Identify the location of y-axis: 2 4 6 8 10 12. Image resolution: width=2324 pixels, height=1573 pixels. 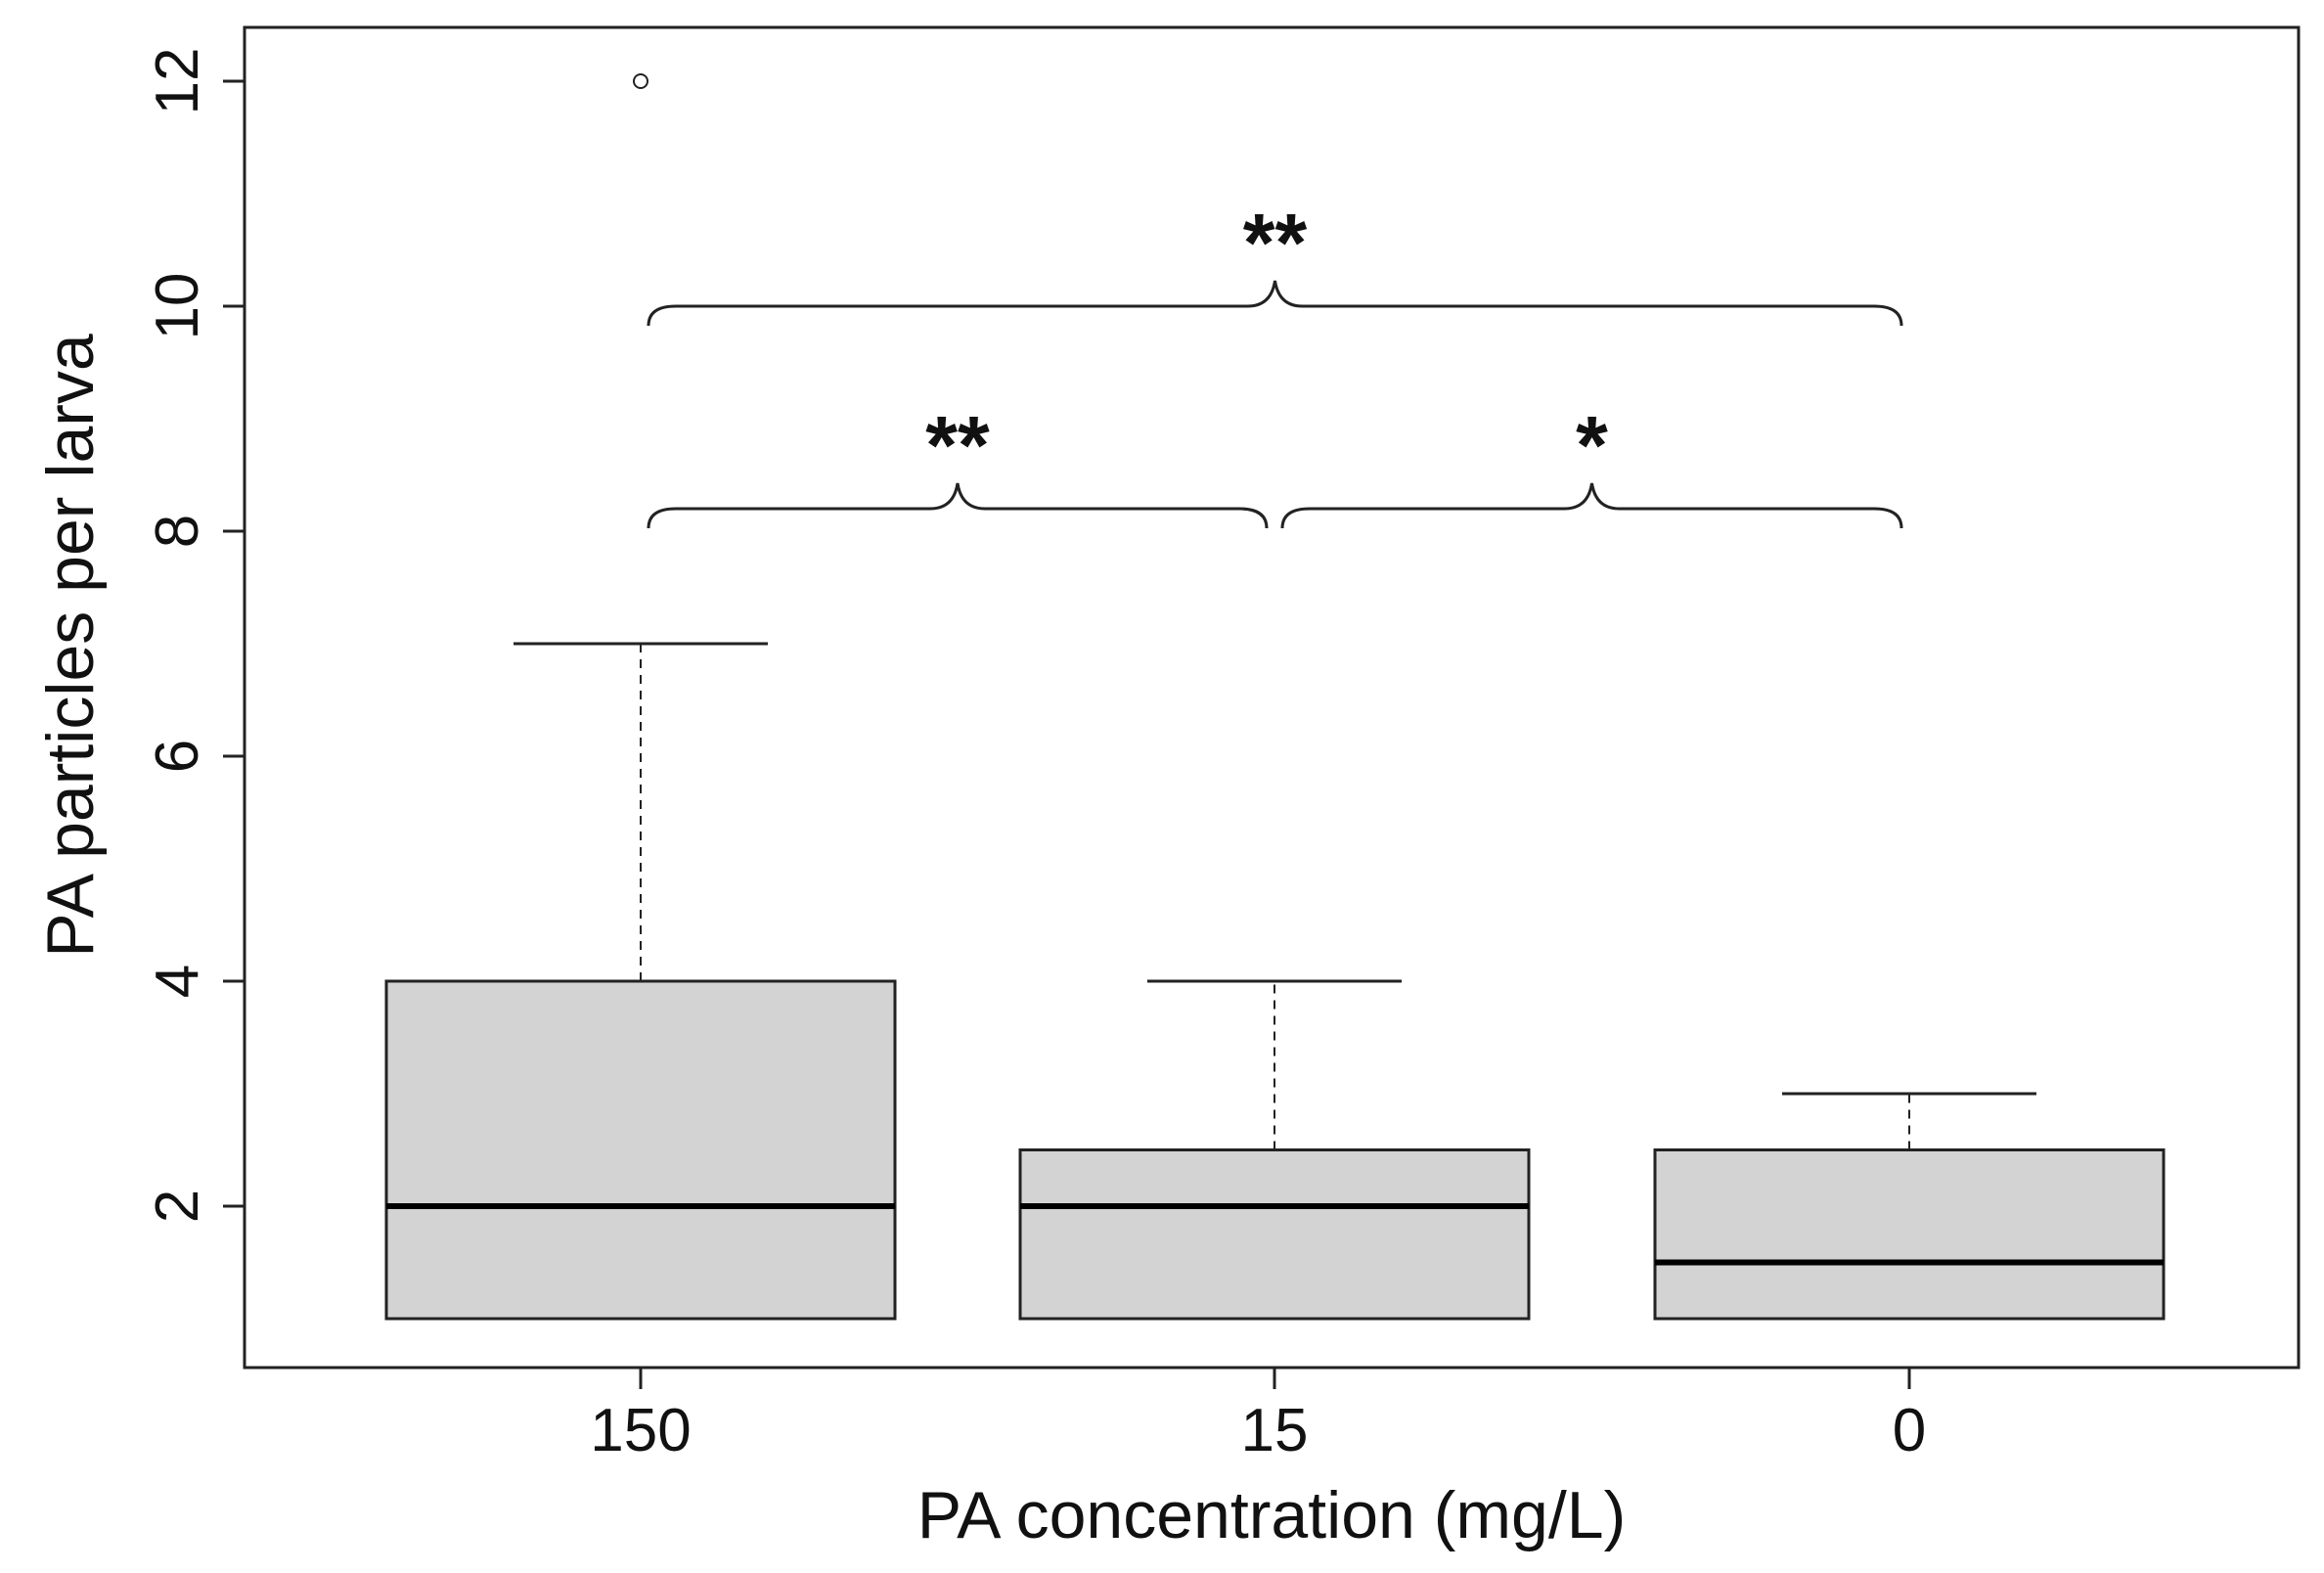
(195, 635).